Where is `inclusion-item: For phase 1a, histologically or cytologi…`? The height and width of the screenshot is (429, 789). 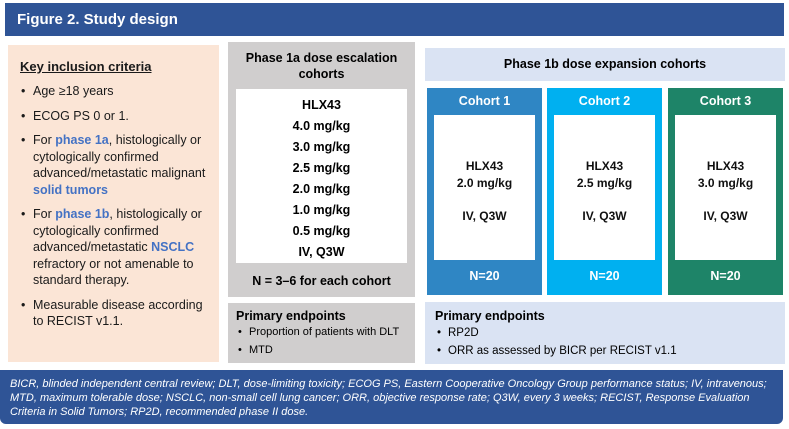
inclusion-item: For phase 1a, histologically or cytologi… is located at coordinates (115, 165).